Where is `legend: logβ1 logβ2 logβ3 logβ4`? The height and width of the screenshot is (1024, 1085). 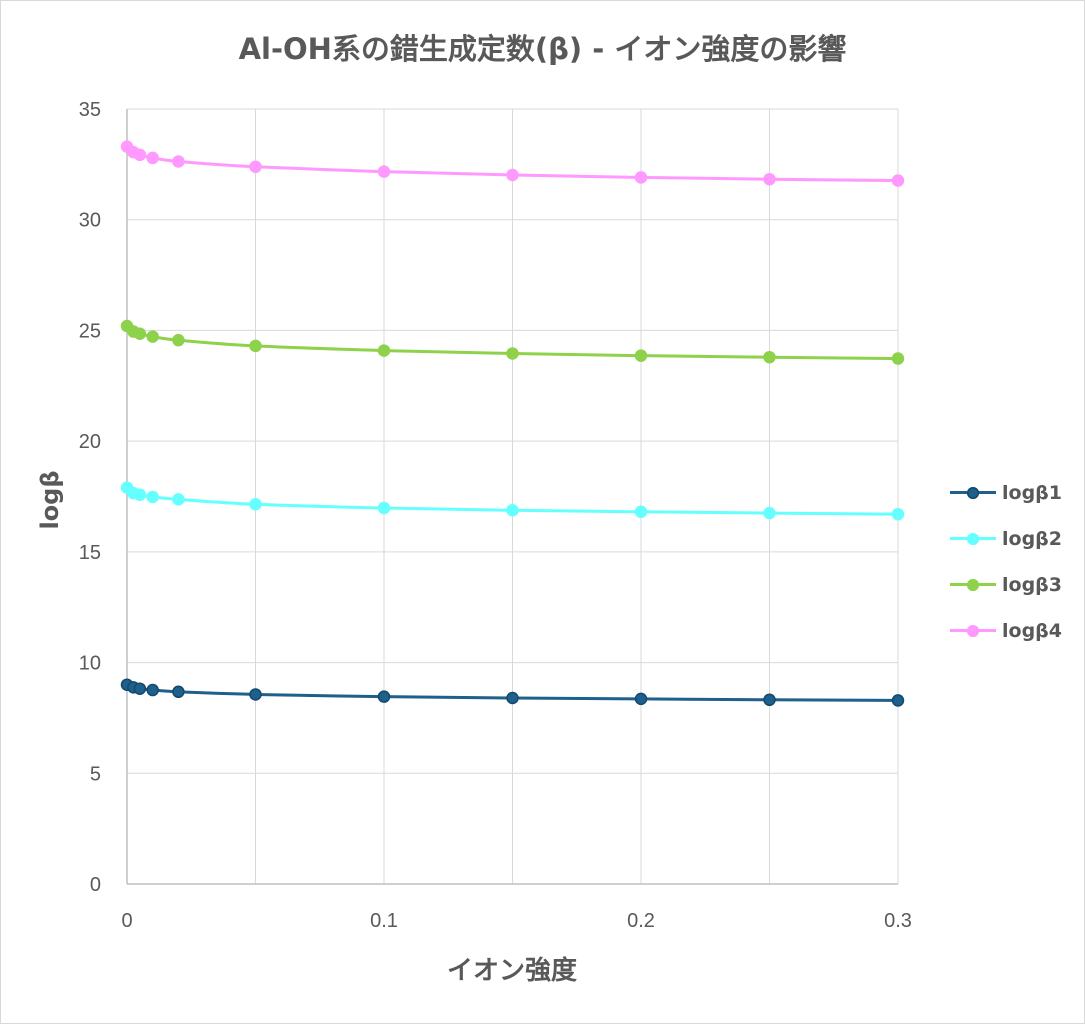
legend: logβ1 logβ2 logβ3 logβ4 is located at coordinates (1015, 562).